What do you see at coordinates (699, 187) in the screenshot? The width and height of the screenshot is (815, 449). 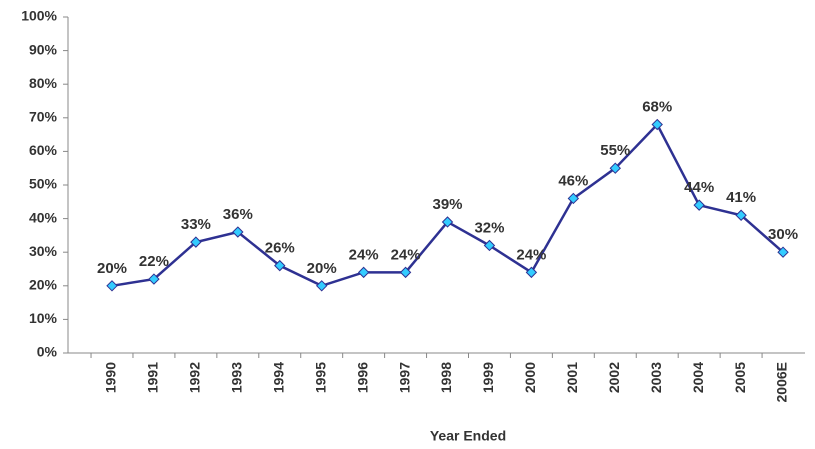 I see `data-label: 44%` at bounding box center [699, 187].